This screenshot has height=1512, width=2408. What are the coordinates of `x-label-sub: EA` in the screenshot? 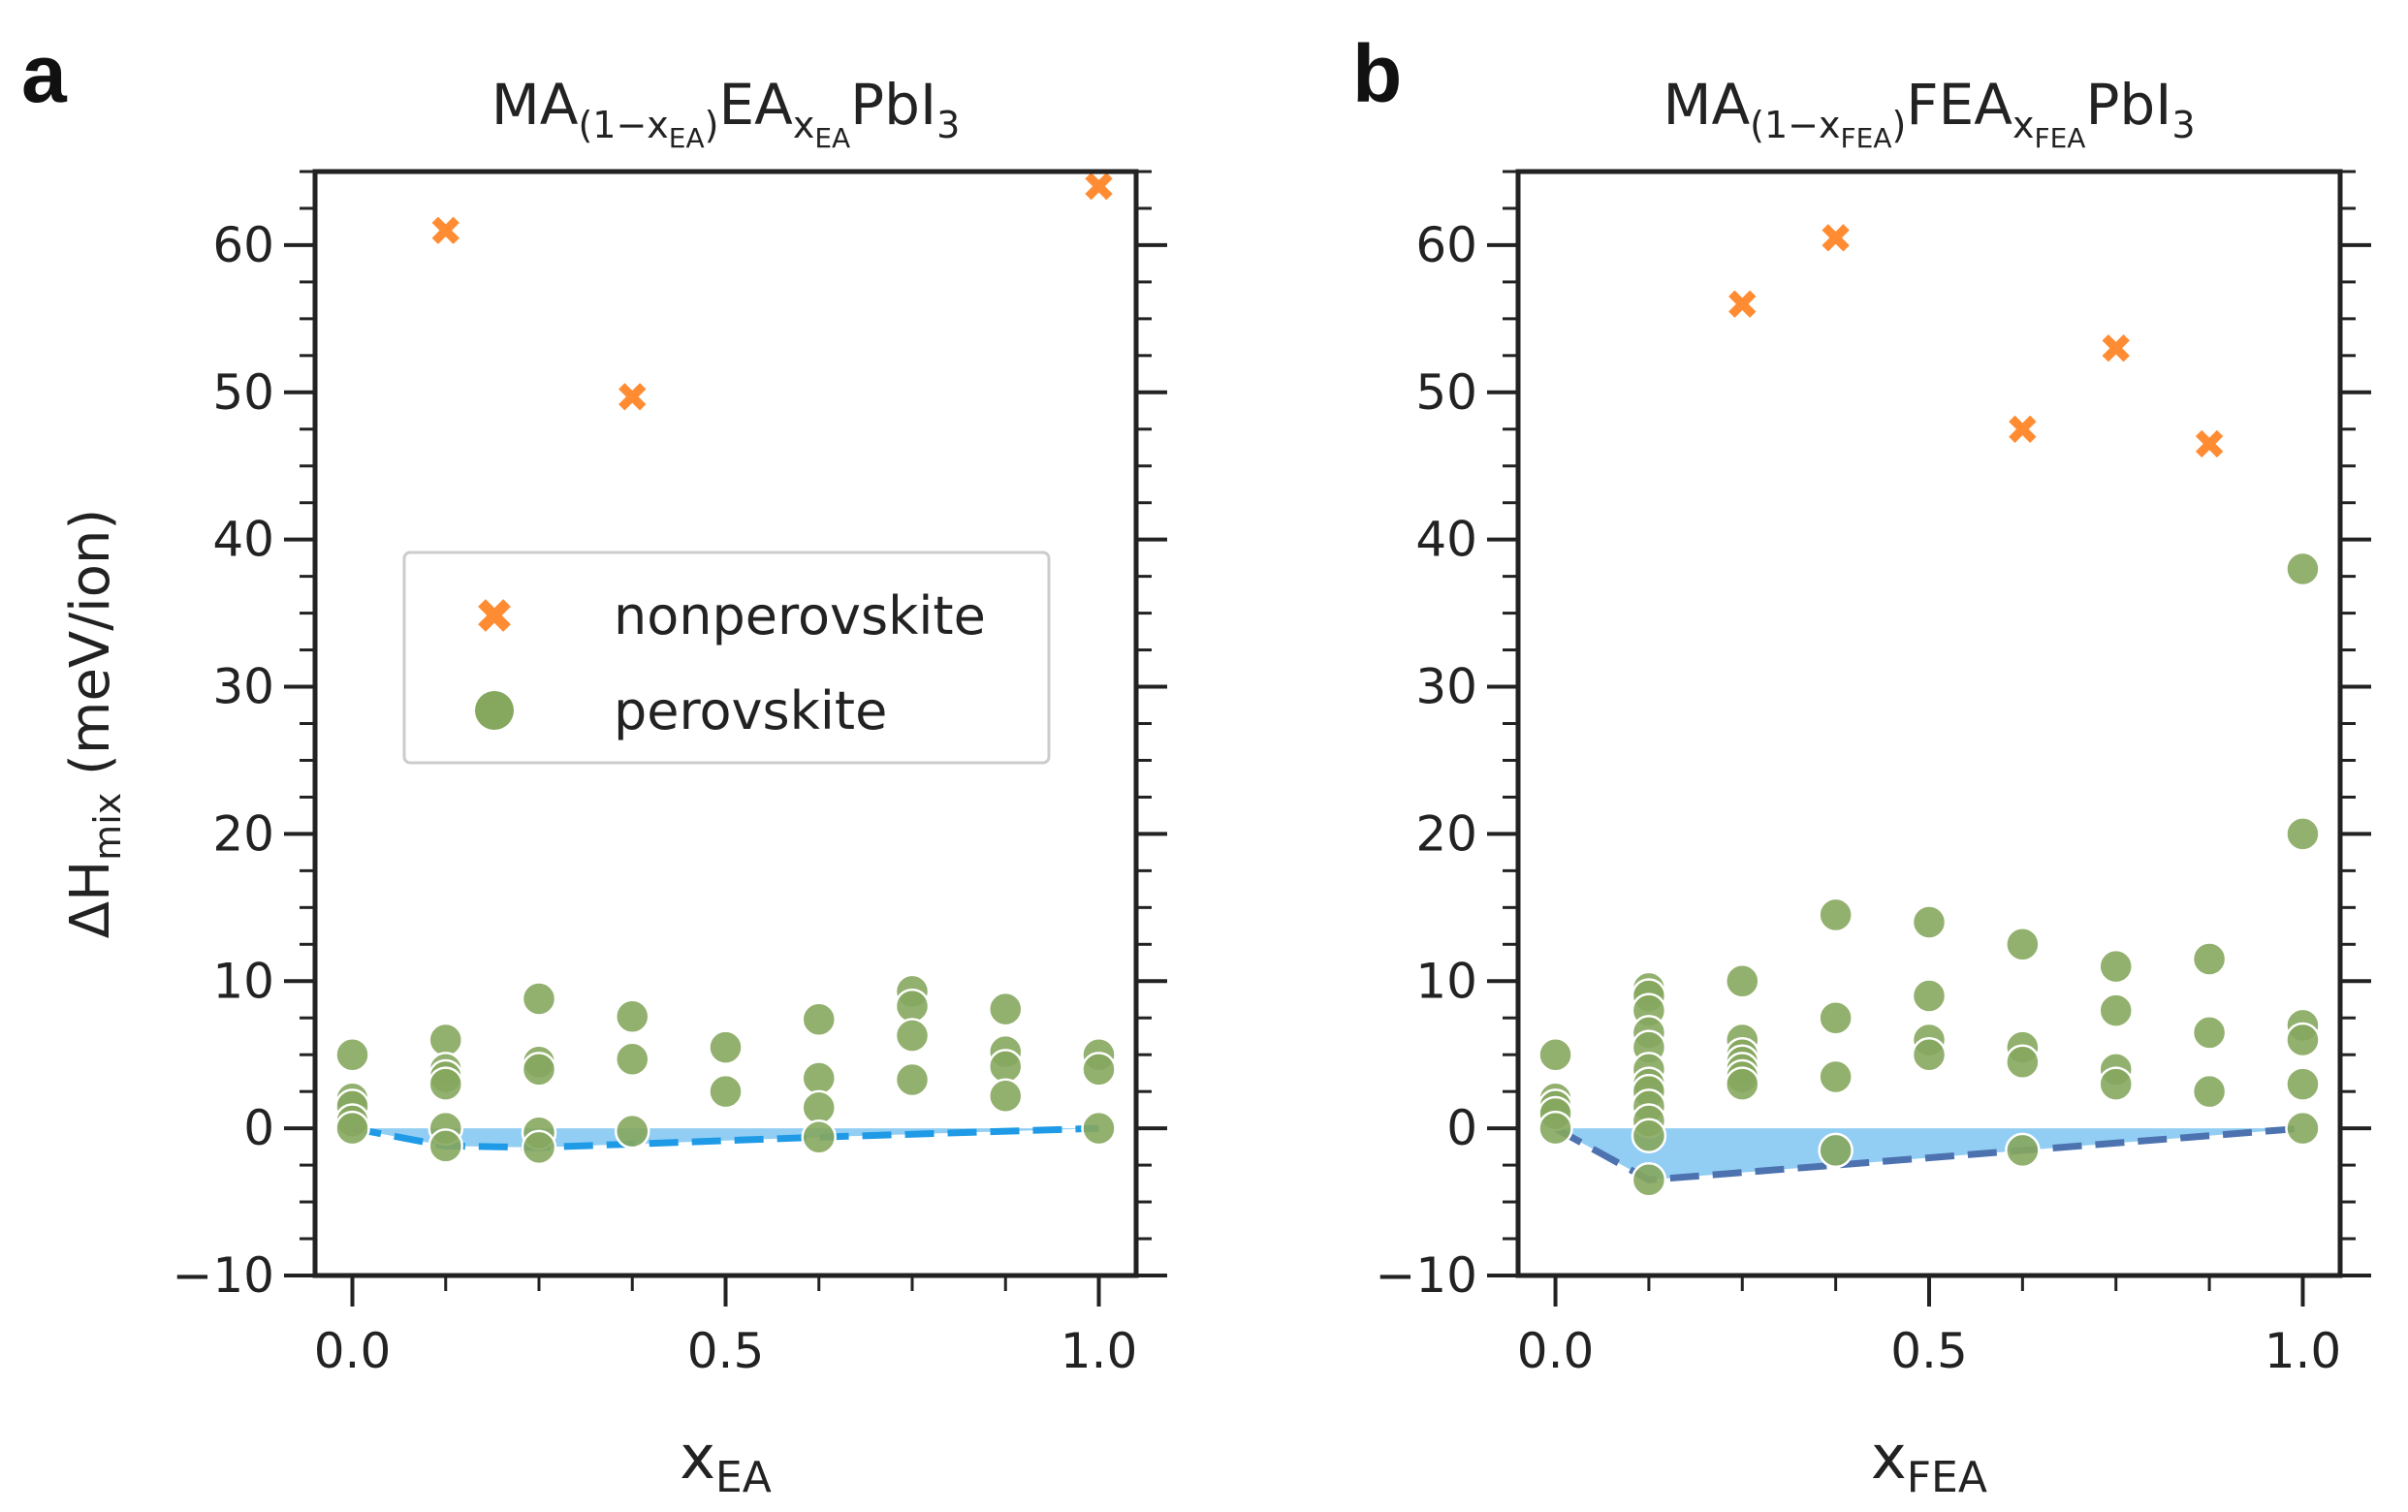 It's located at (743, 1478).